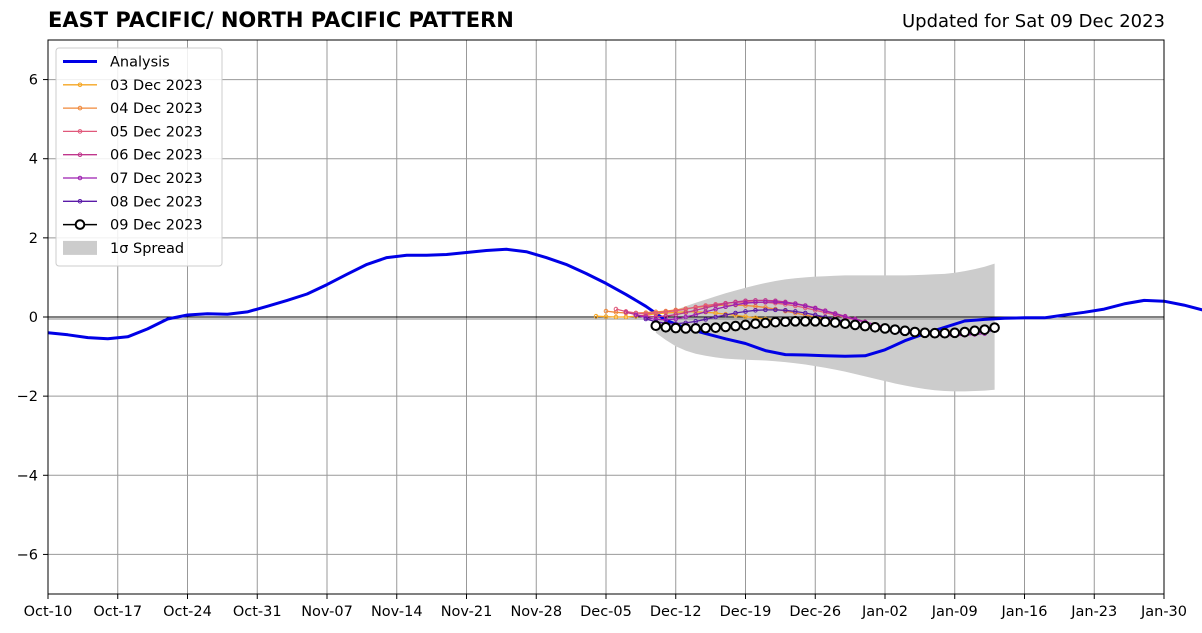  I want to click on x-tick-label: Nov-07, so click(327, 612).